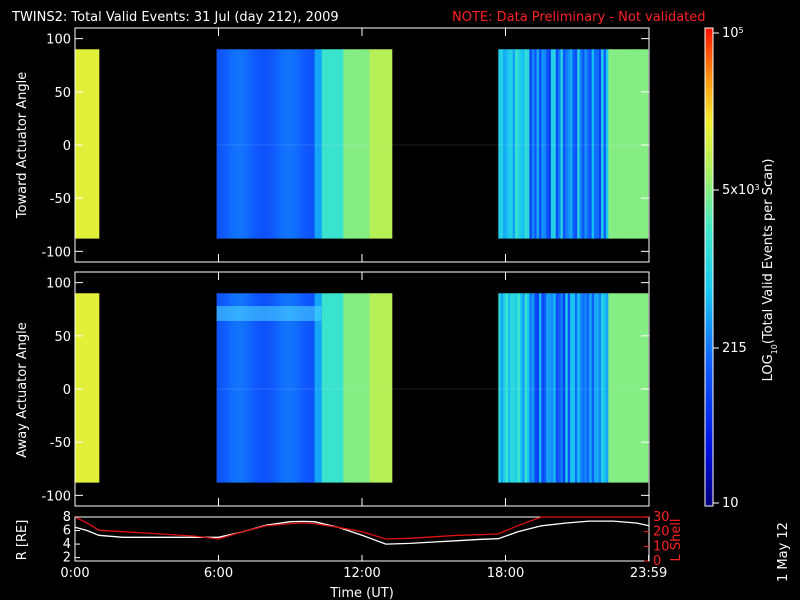  I want to click on y-tick-label: 0, so click(657, 561).